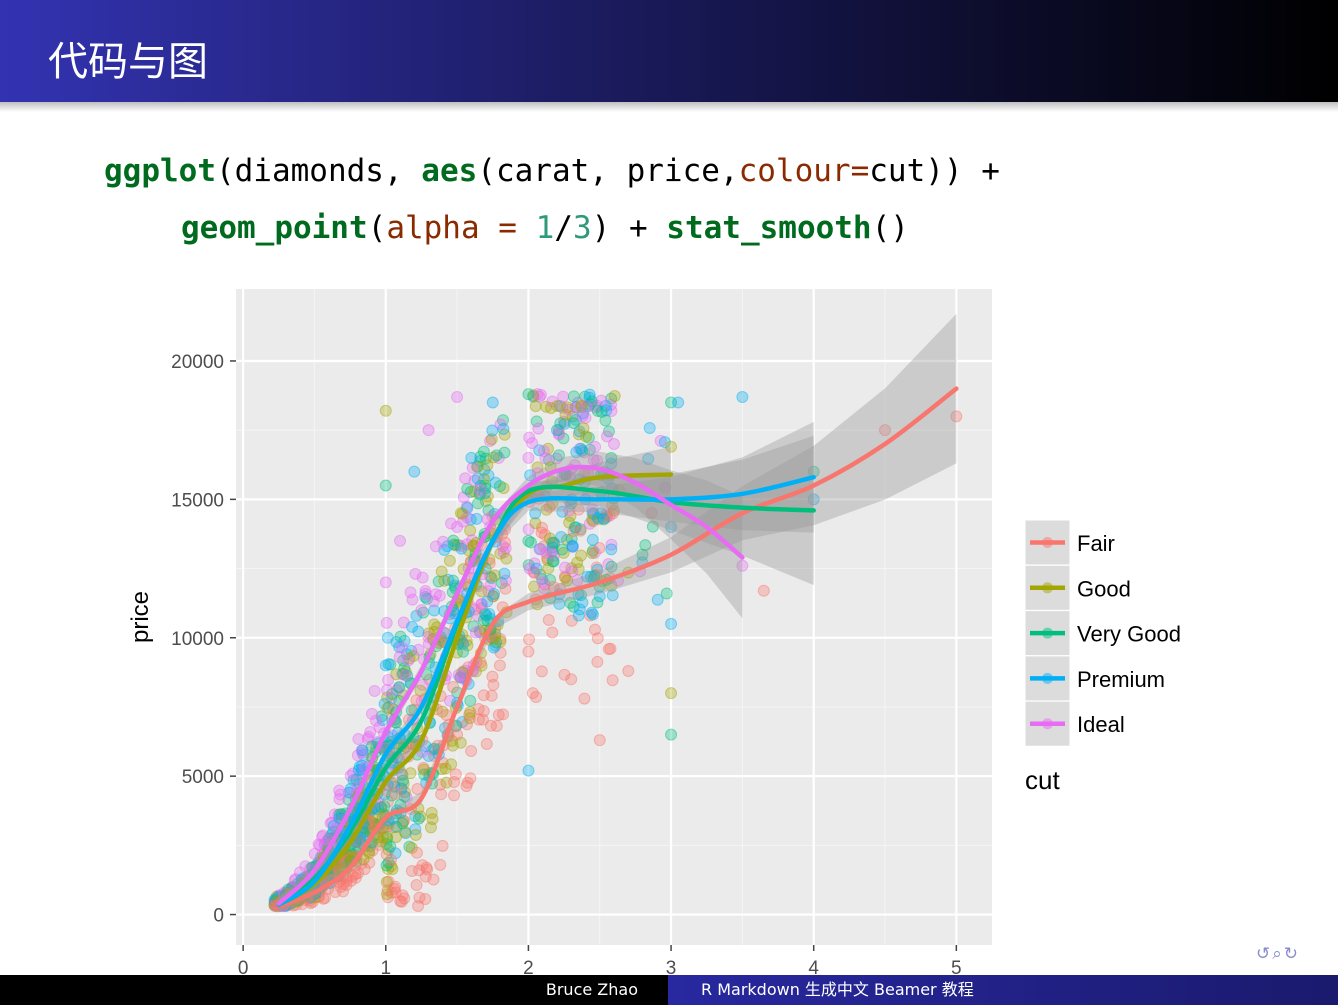  What do you see at coordinates (1129, 634) in the screenshot?
I see `legend-label: Very Good` at bounding box center [1129, 634].